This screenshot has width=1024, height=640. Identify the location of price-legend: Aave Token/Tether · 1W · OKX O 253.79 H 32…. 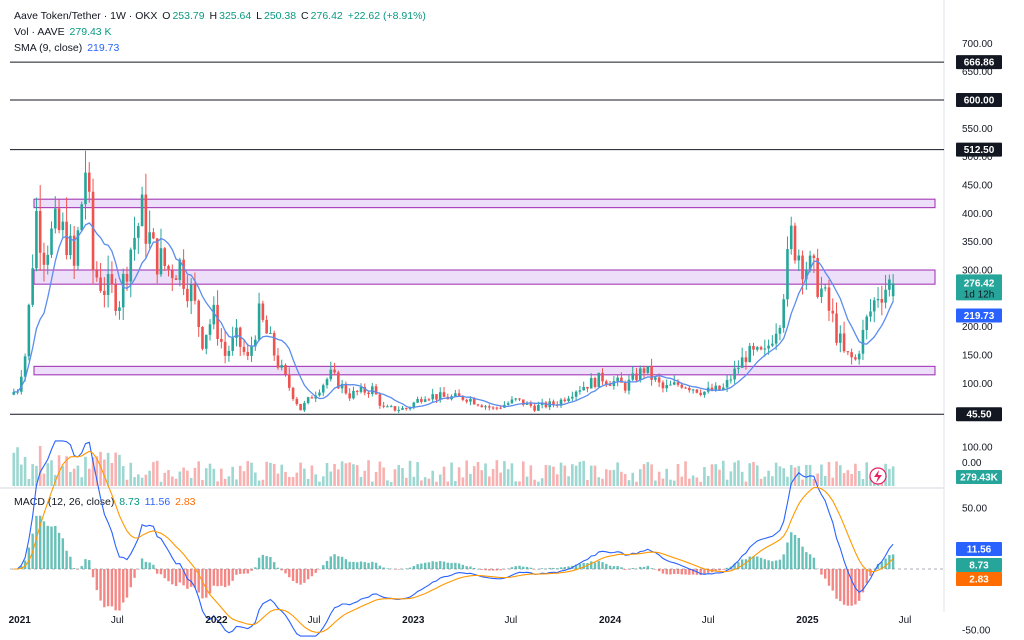
(221, 16).